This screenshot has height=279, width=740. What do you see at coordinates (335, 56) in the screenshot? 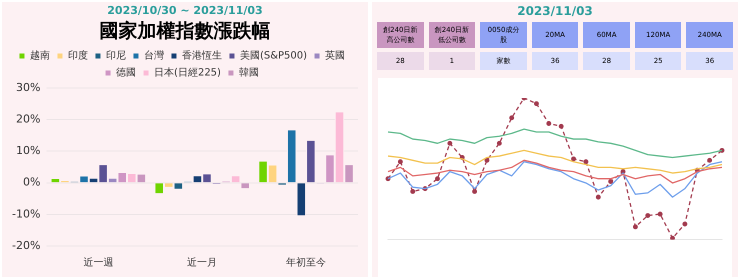
I see `legend-label: 英國` at bounding box center [335, 56].